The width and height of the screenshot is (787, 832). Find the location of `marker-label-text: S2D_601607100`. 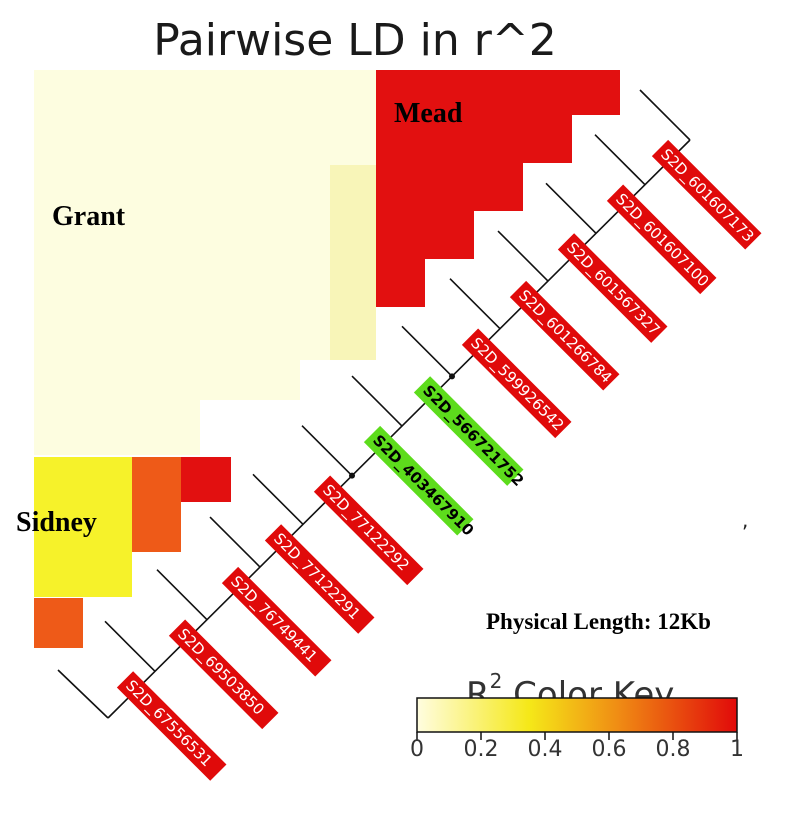

marker-label-text: S2D_601607100 is located at coordinates (661, 240).